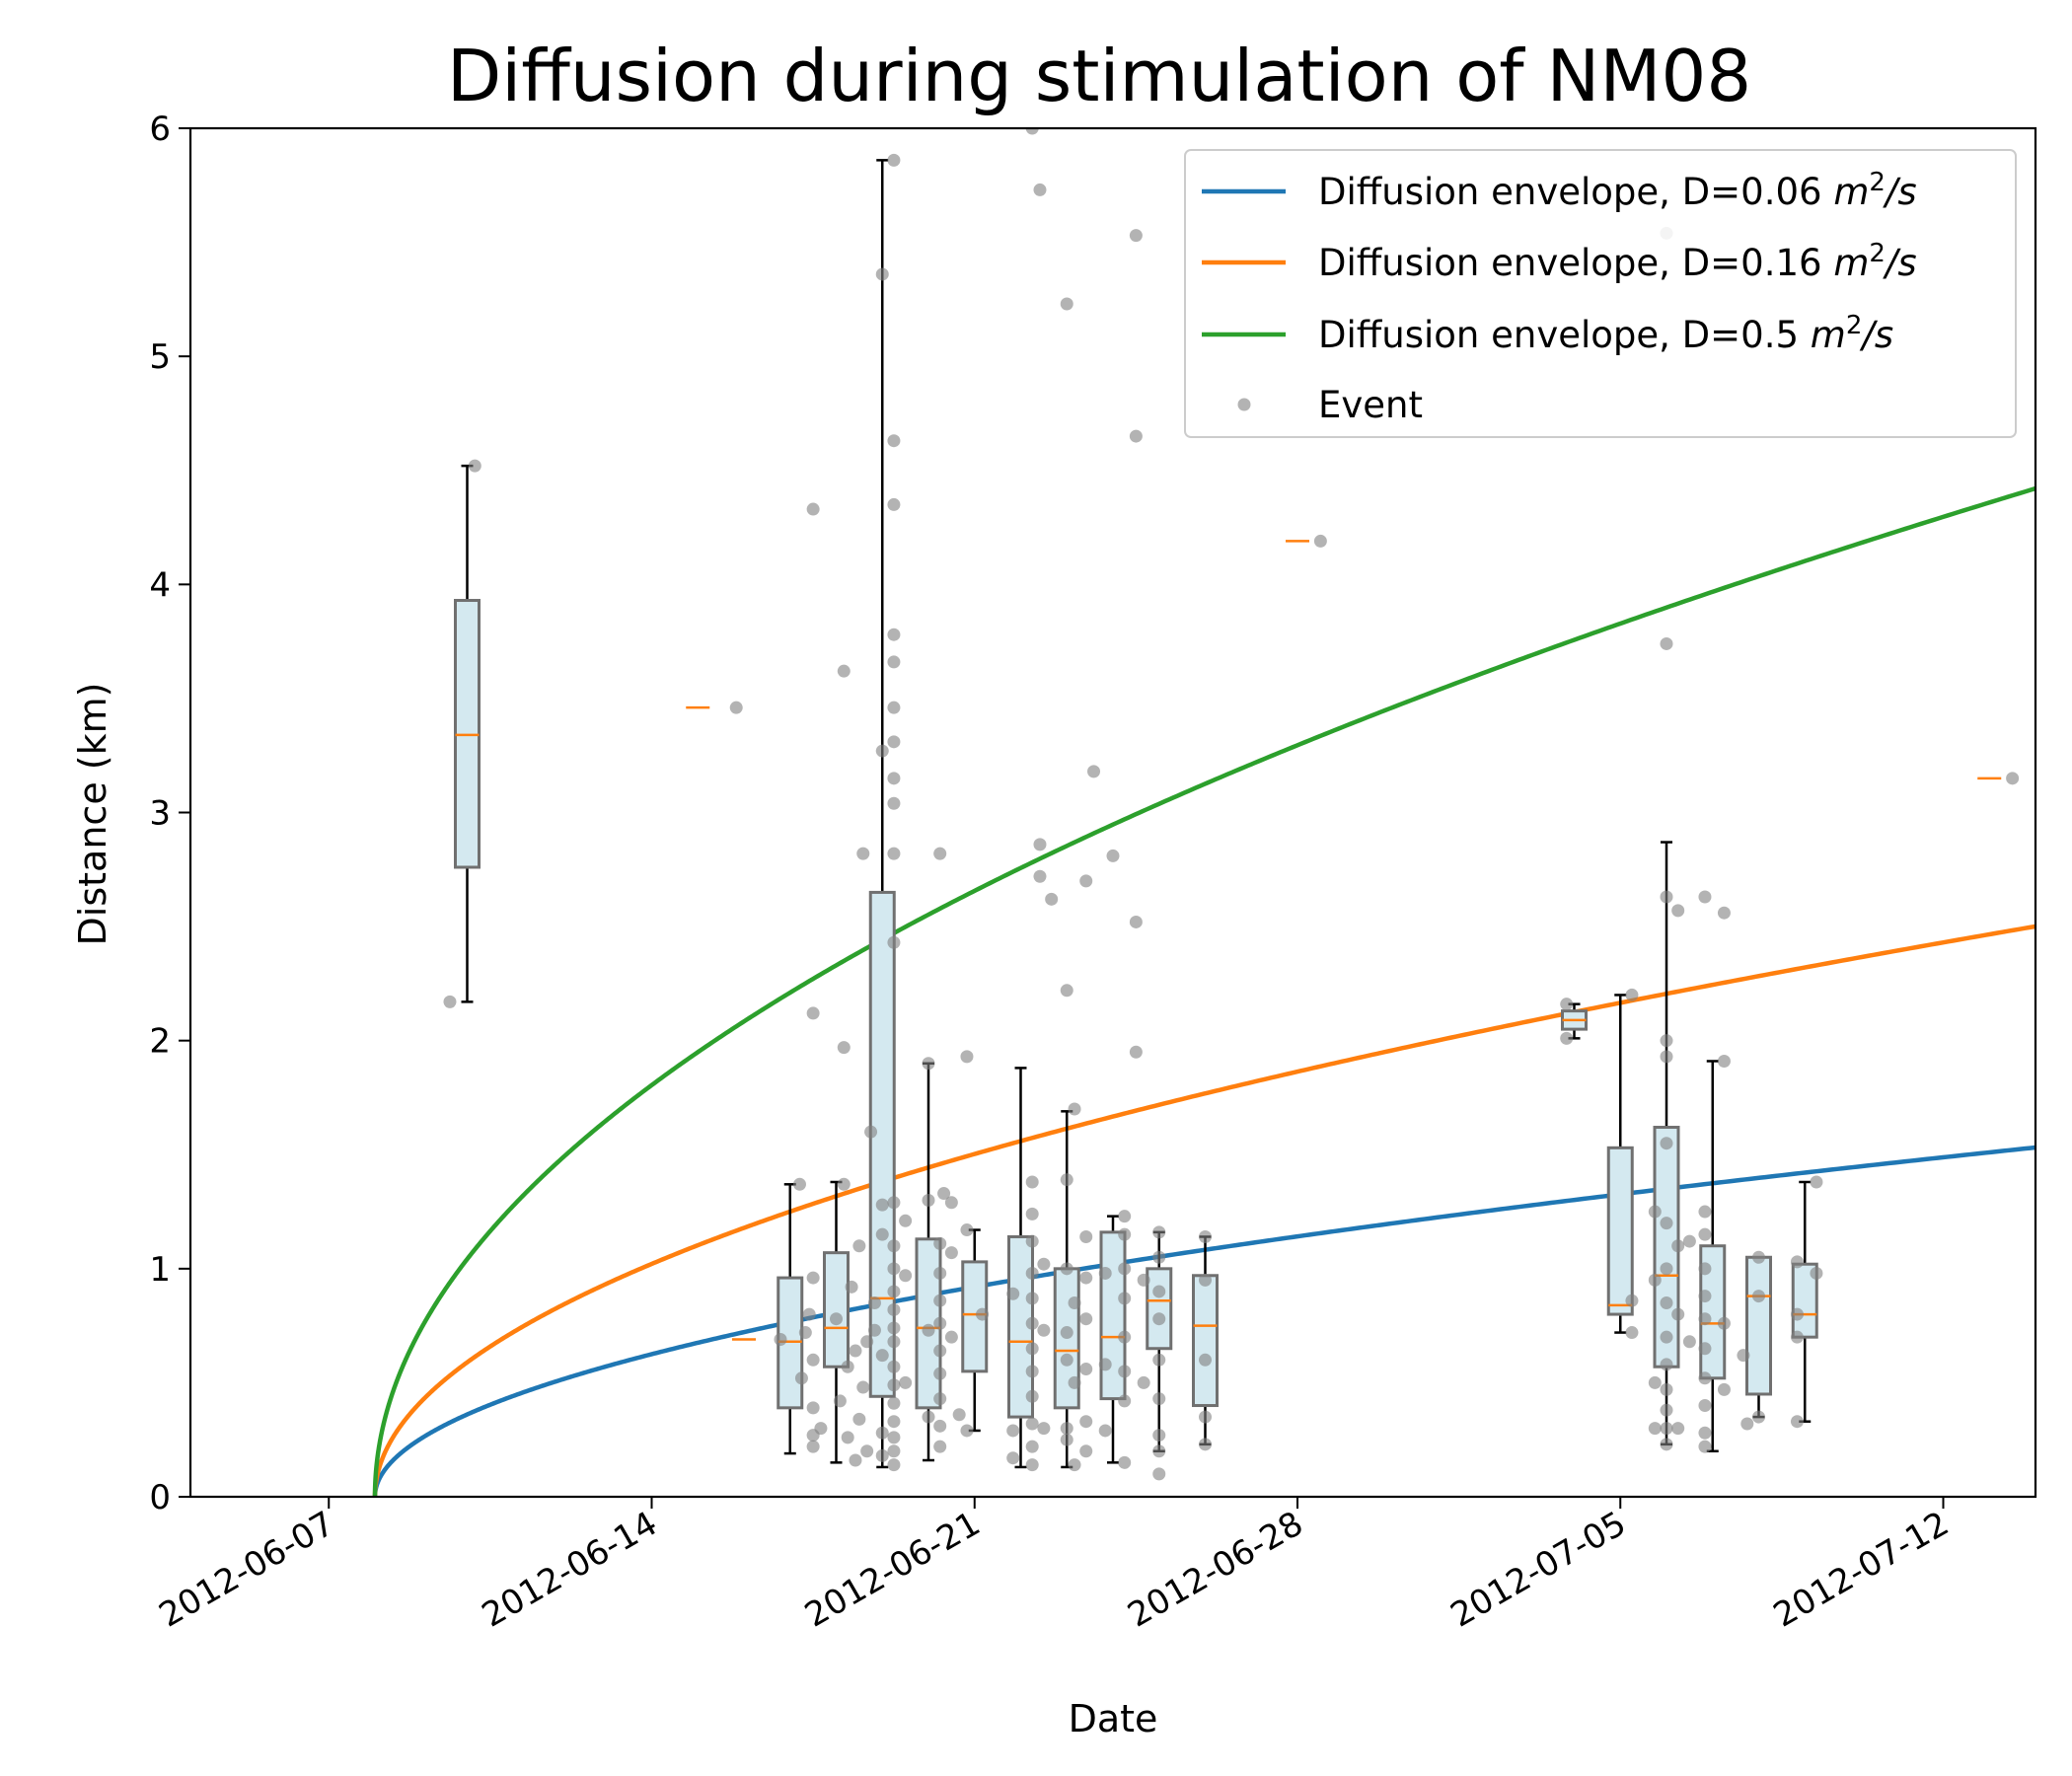 This screenshot has width=2072, height=1776. I want to click on y-tick-label: 0, so click(160, 1498).